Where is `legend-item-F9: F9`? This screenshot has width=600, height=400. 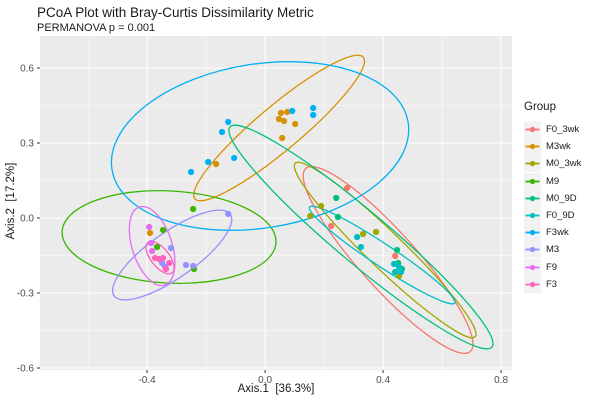
legend-item-F9: F9 is located at coordinates (552, 267).